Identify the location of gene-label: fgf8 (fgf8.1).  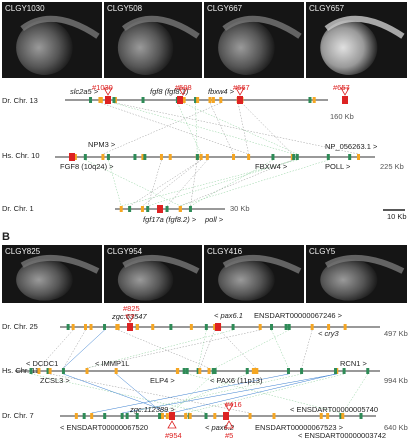
(169, 91).